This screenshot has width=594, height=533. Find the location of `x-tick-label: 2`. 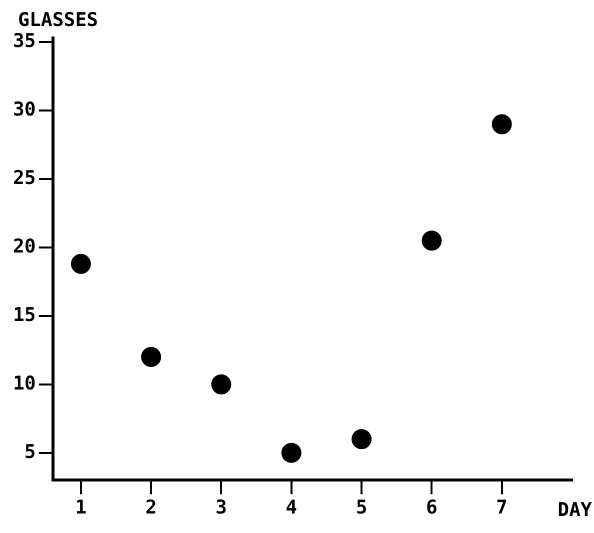

x-tick-label: 2 is located at coordinates (151, 507).